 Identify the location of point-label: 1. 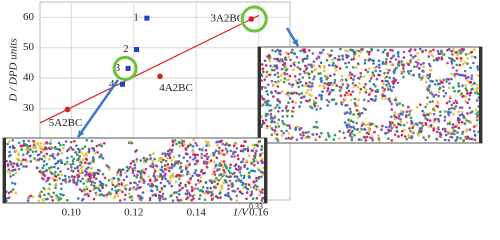
(136, 18).